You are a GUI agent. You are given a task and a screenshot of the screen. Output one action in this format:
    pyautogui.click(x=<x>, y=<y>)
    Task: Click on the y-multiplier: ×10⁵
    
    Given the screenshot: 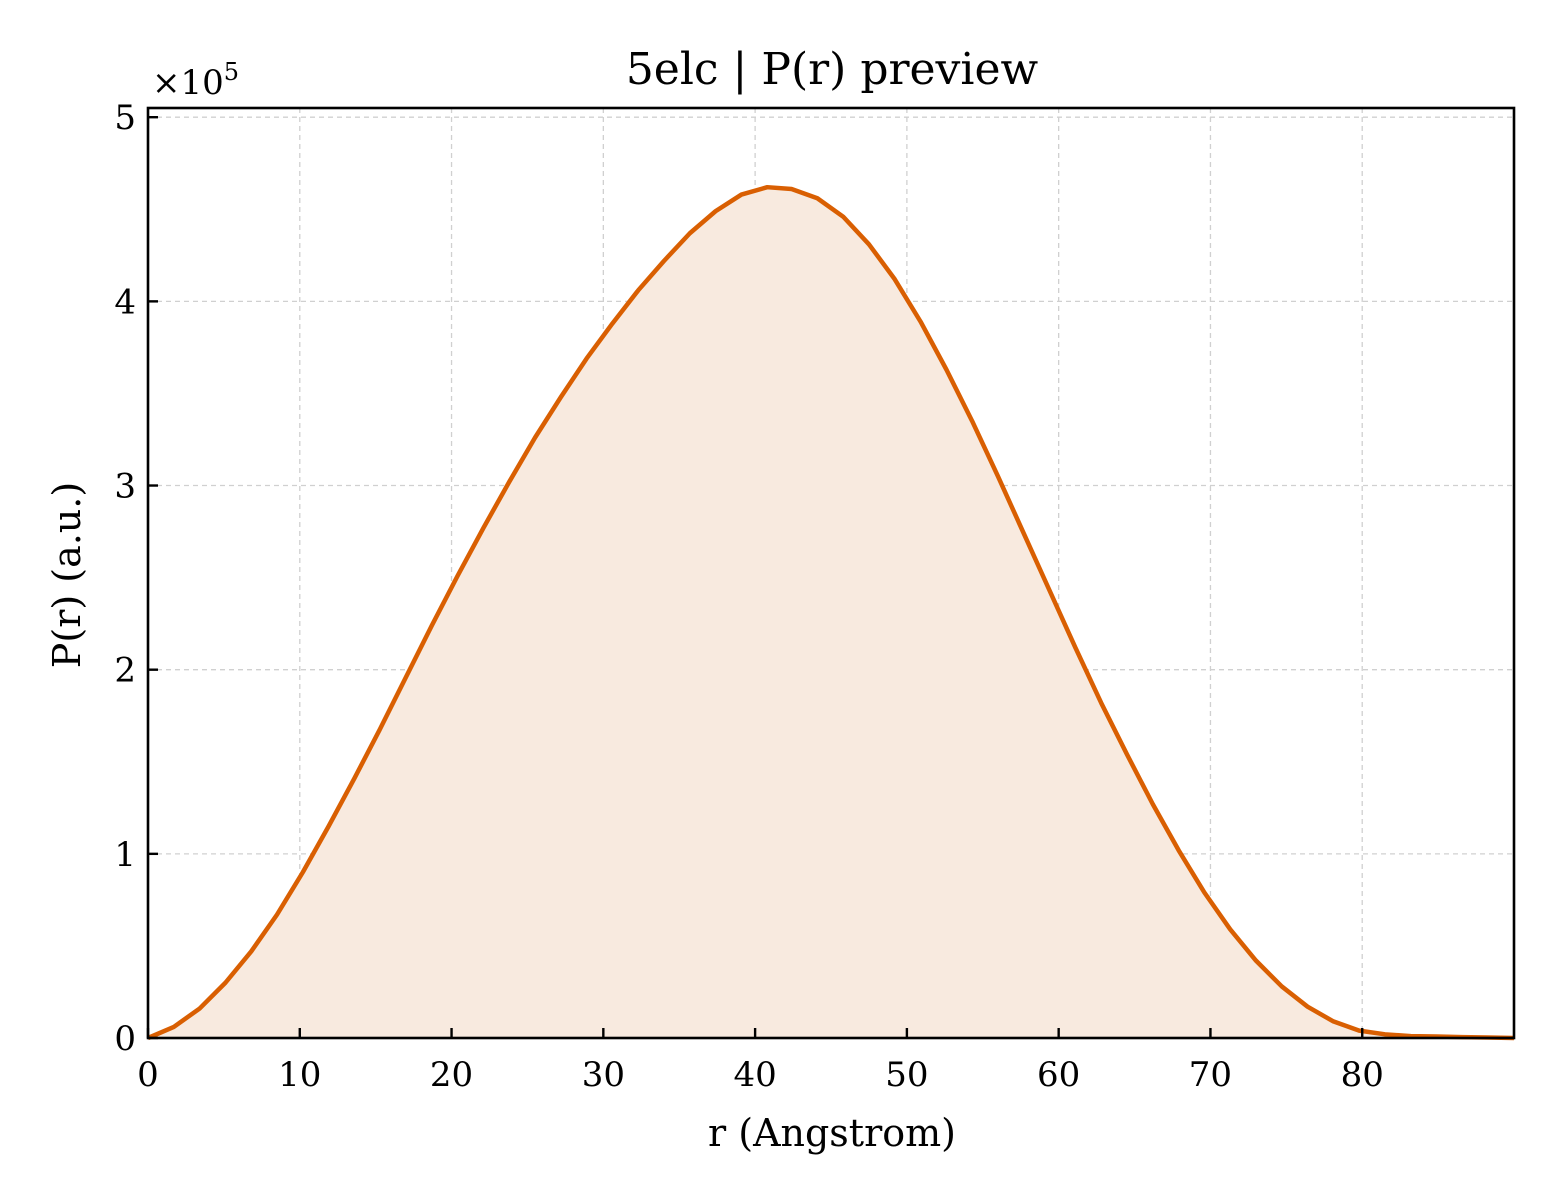 What is the action you would take?
    pyautogui.click(x=195, y=80)
    